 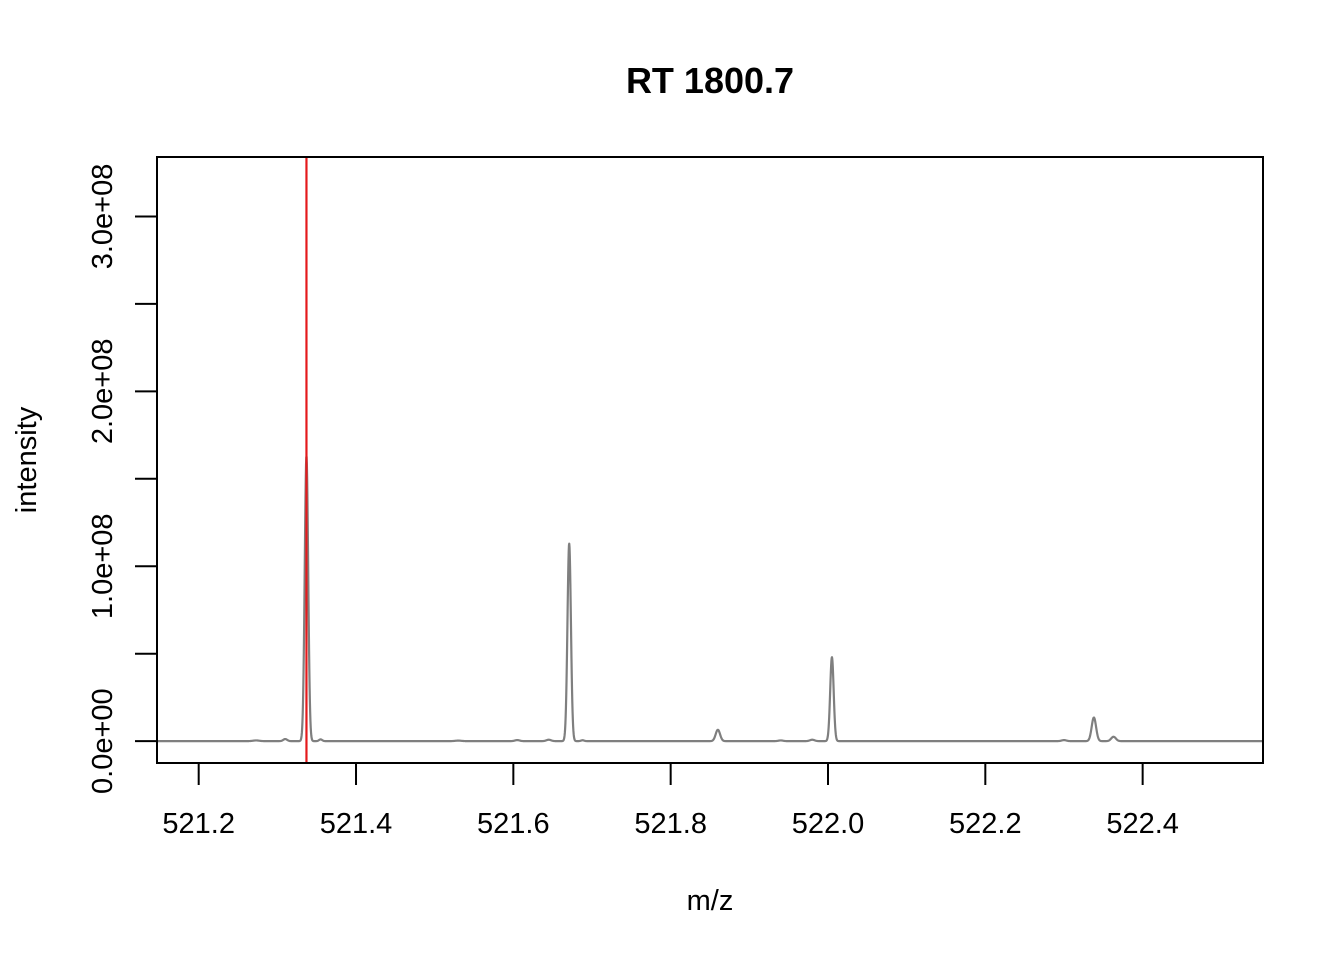 I want to click on x-tick-label: 521.4, so click(x=356, y=824).